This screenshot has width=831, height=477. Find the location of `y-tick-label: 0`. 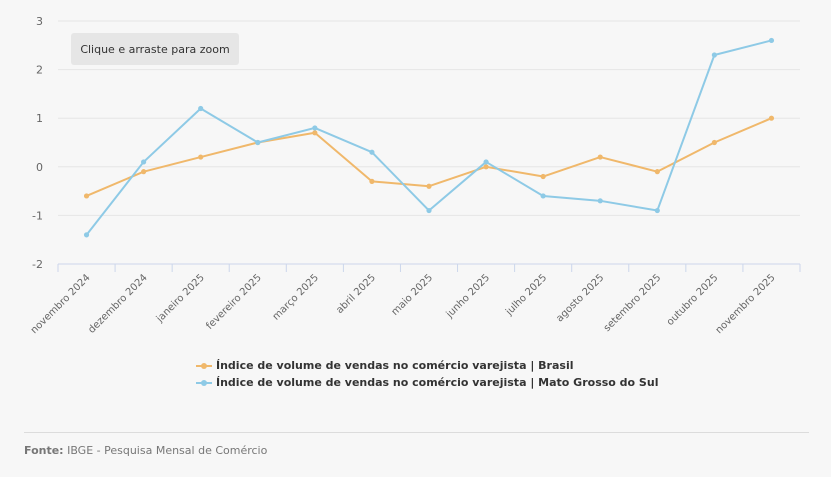

y-tick-label: 0 is located at coordinates (39, 167).